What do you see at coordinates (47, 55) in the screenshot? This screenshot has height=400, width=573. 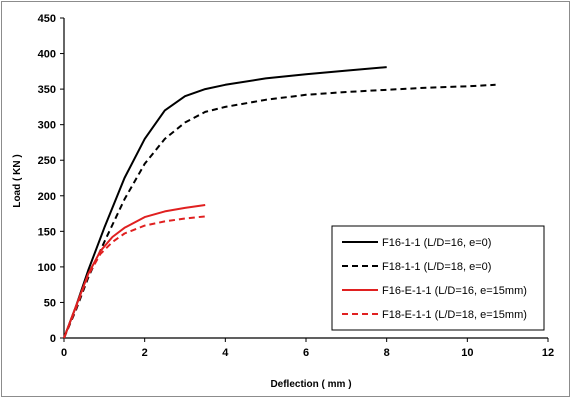 I see `y-tick-label: 400` at bounding box center [47, 55].